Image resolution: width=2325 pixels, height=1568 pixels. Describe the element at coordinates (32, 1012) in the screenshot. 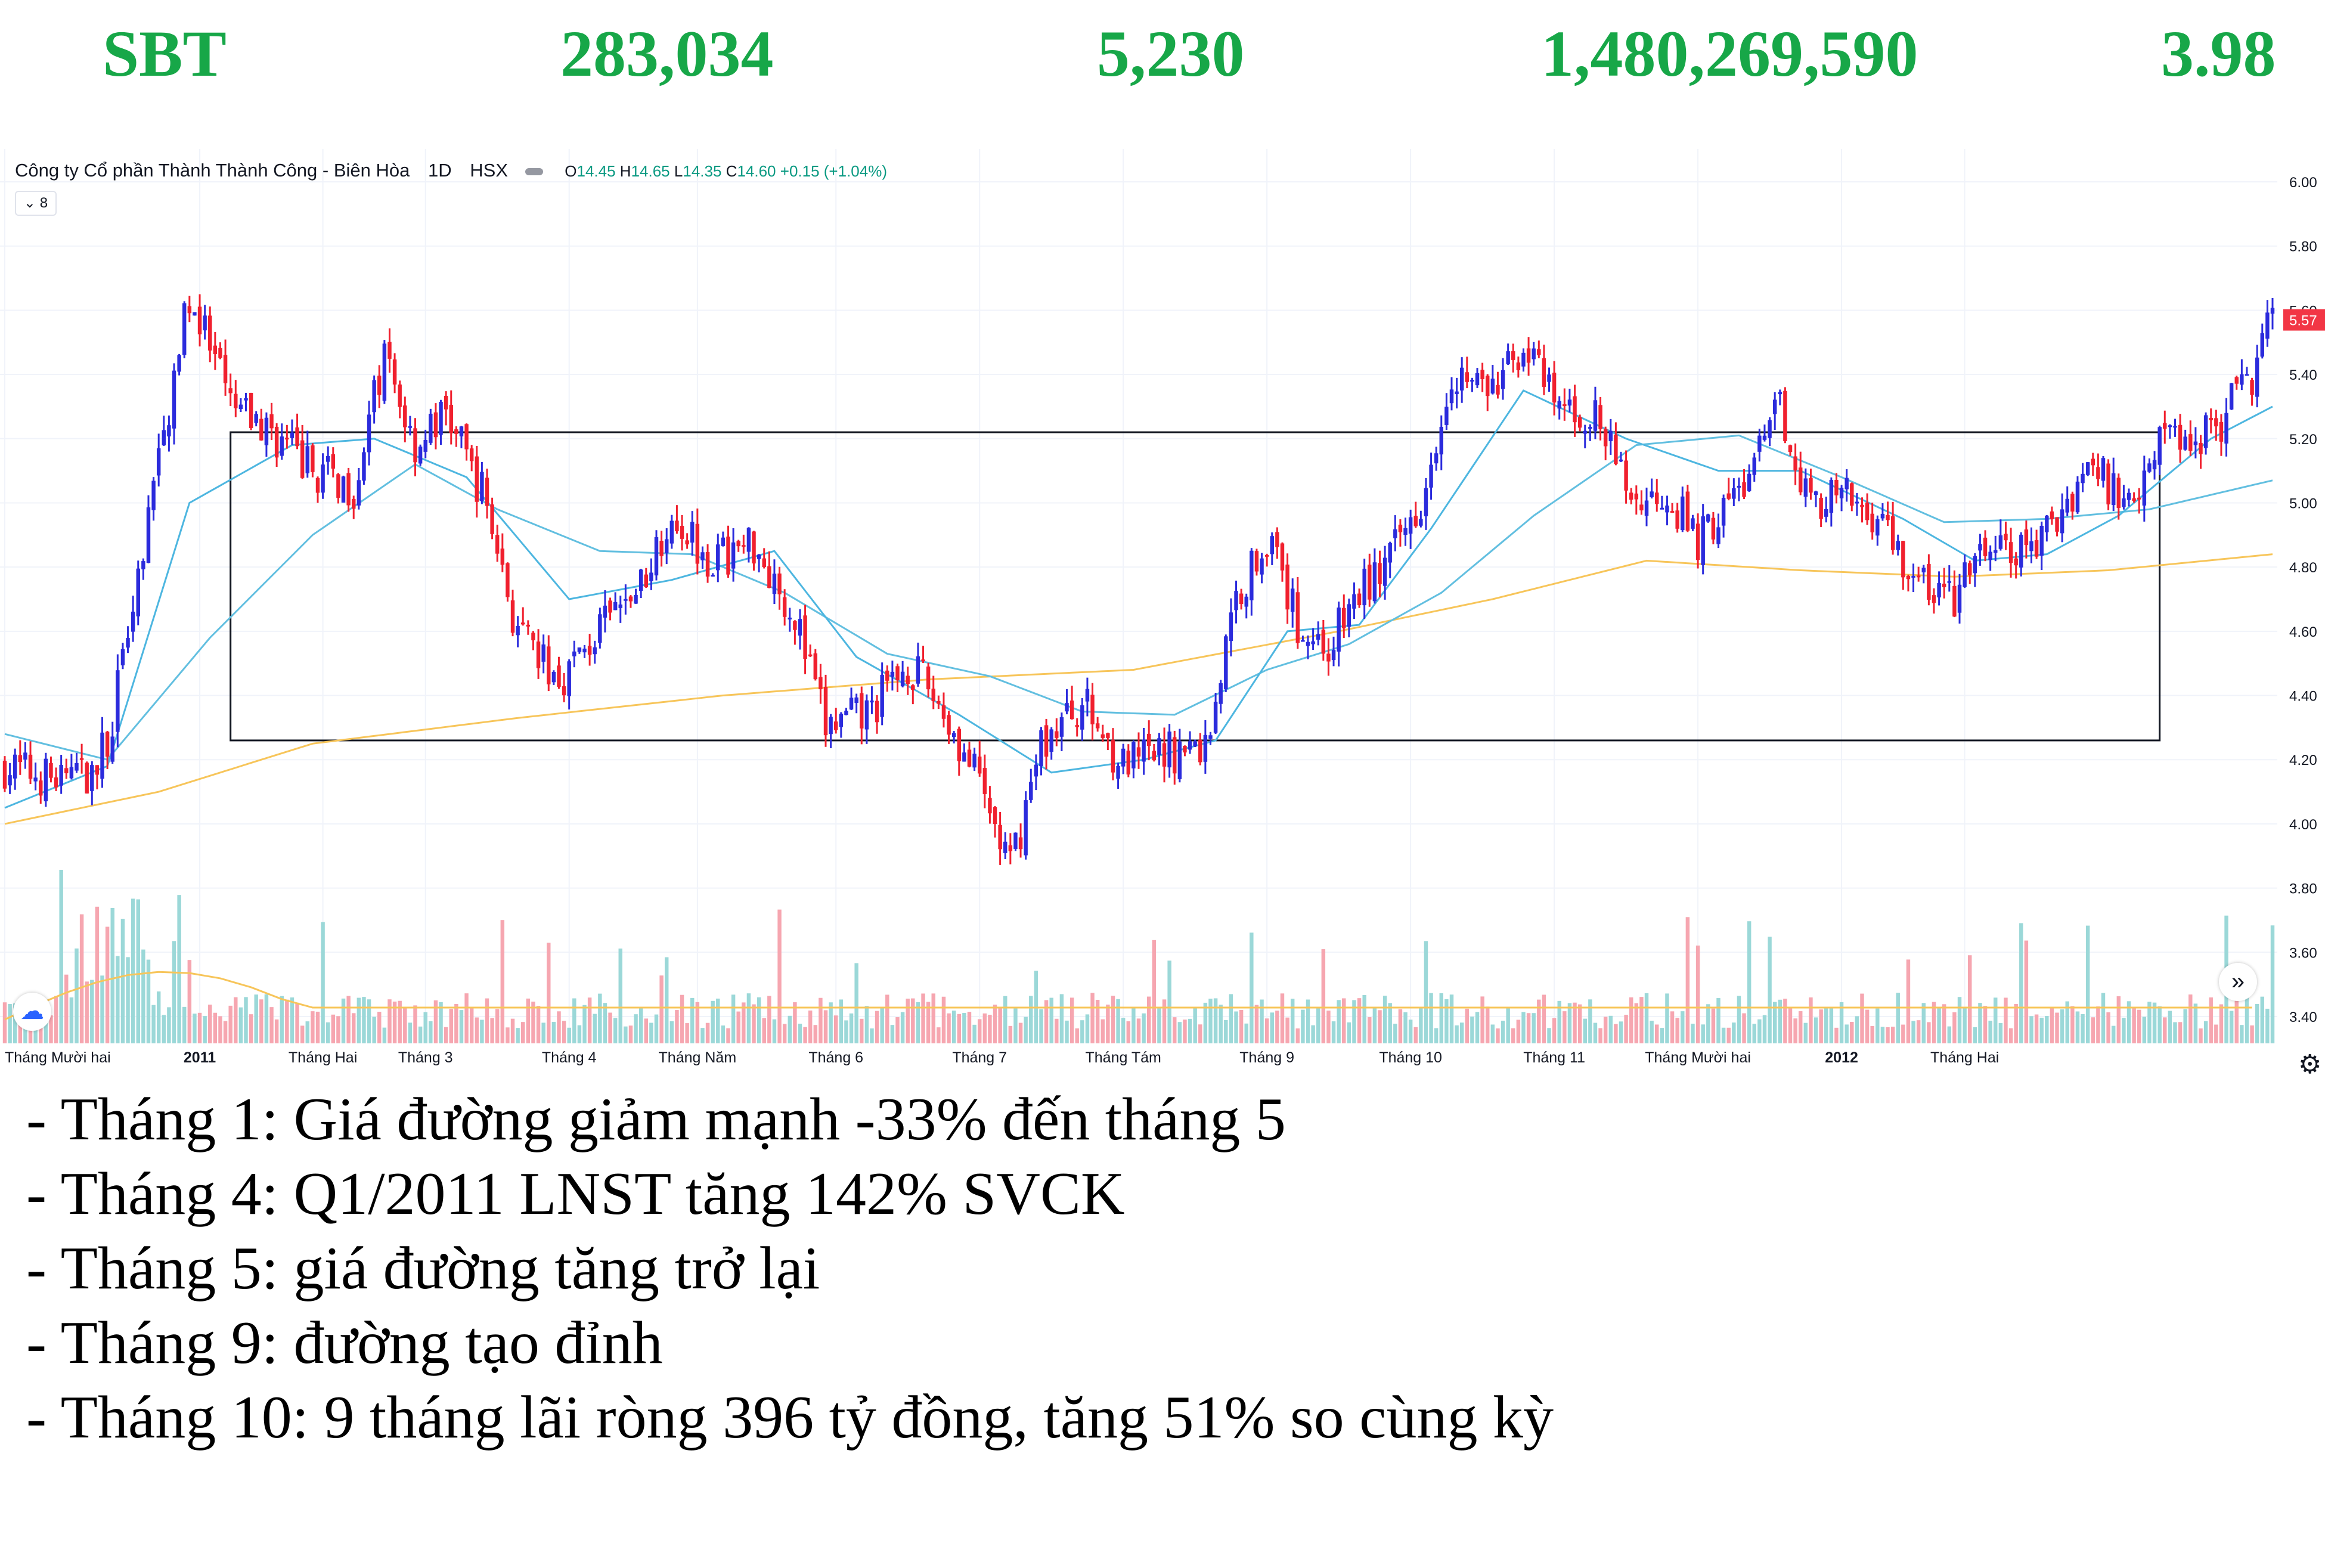

I see `tradingview-logo-icon: ☁` at that location.